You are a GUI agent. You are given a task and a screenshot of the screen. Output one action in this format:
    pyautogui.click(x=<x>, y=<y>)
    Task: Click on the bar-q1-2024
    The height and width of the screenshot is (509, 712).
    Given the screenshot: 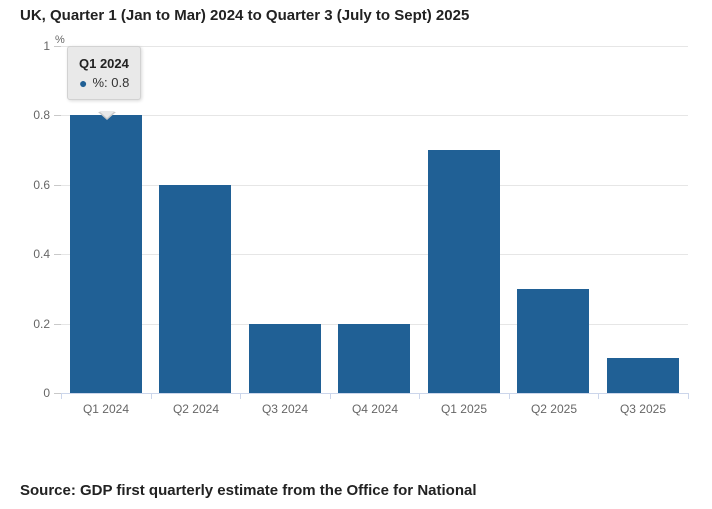 What is the action you would take?
    pyautogui.click(x=106, y=254)
    